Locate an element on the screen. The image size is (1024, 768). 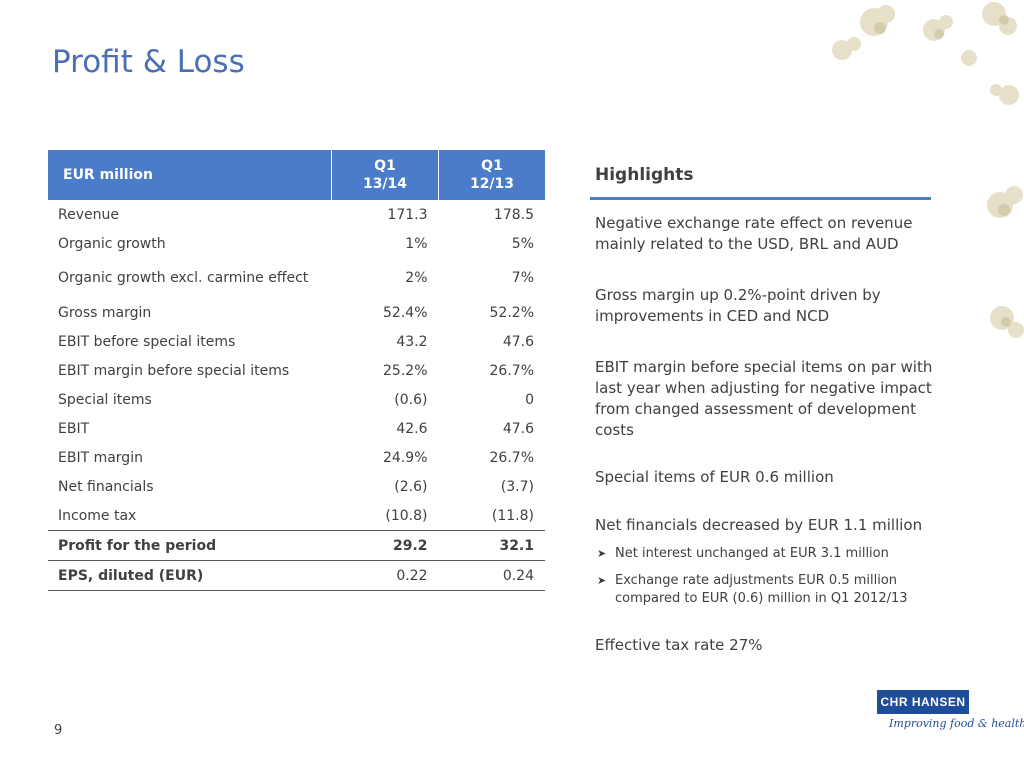
table-header-row: EUR million Q1 13/14 Q1 12/13 is located at coordinates (296, 175).